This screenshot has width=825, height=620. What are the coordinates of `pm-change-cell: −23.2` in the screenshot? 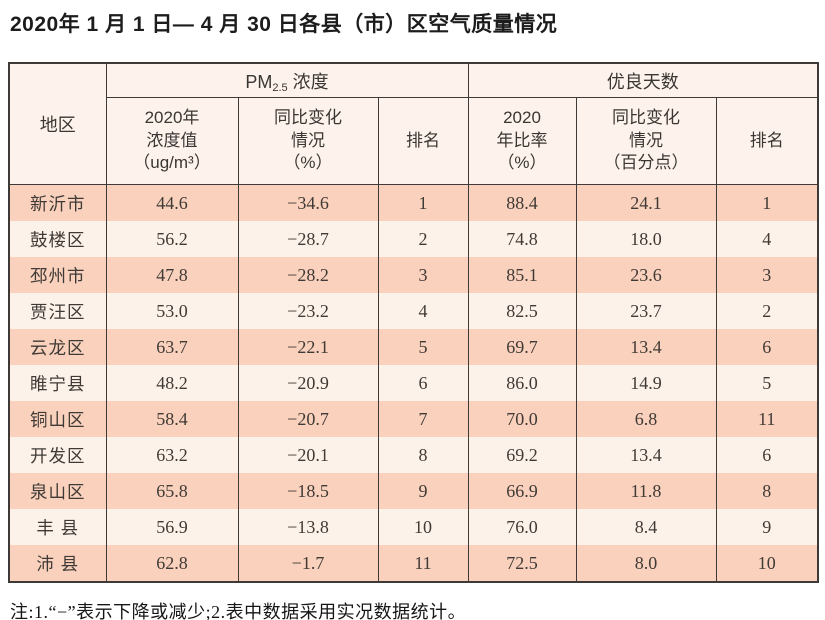 It's located at (308, 311).